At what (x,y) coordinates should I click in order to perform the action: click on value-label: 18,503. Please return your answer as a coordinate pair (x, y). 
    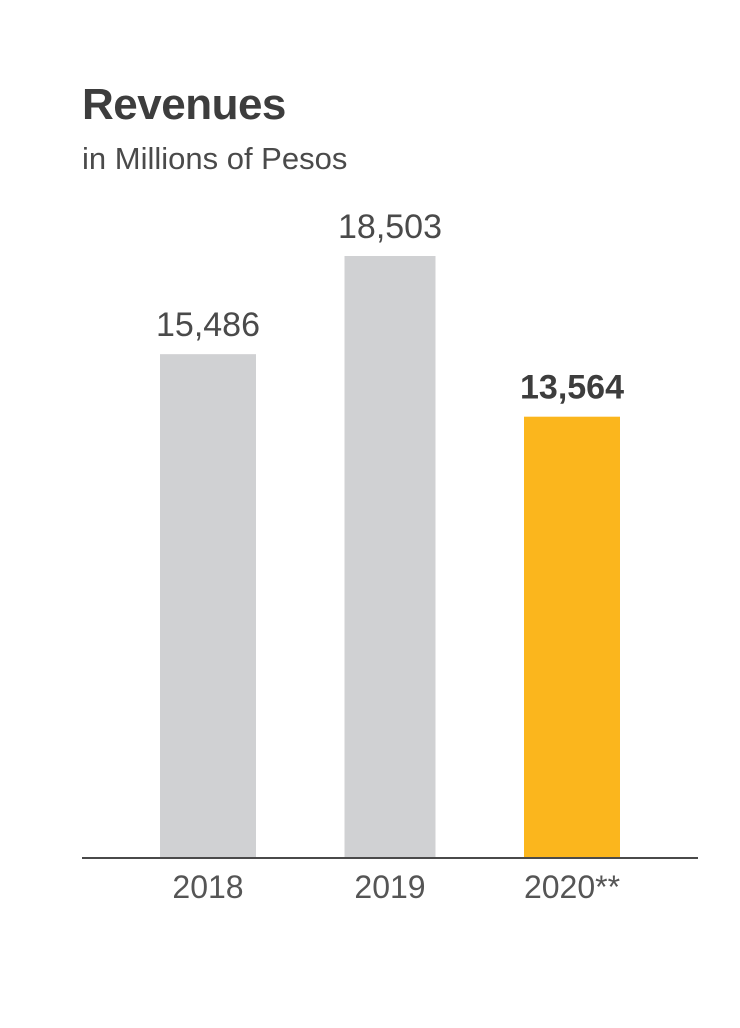
    Looking at the image, I should click on (390, 227).